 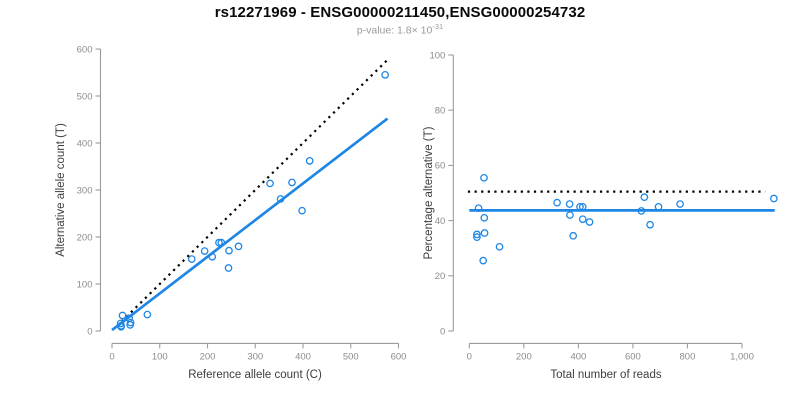 I want to click on figure-subtitle: p-value: 1.8× 10-31, so click(x=400, y=29).